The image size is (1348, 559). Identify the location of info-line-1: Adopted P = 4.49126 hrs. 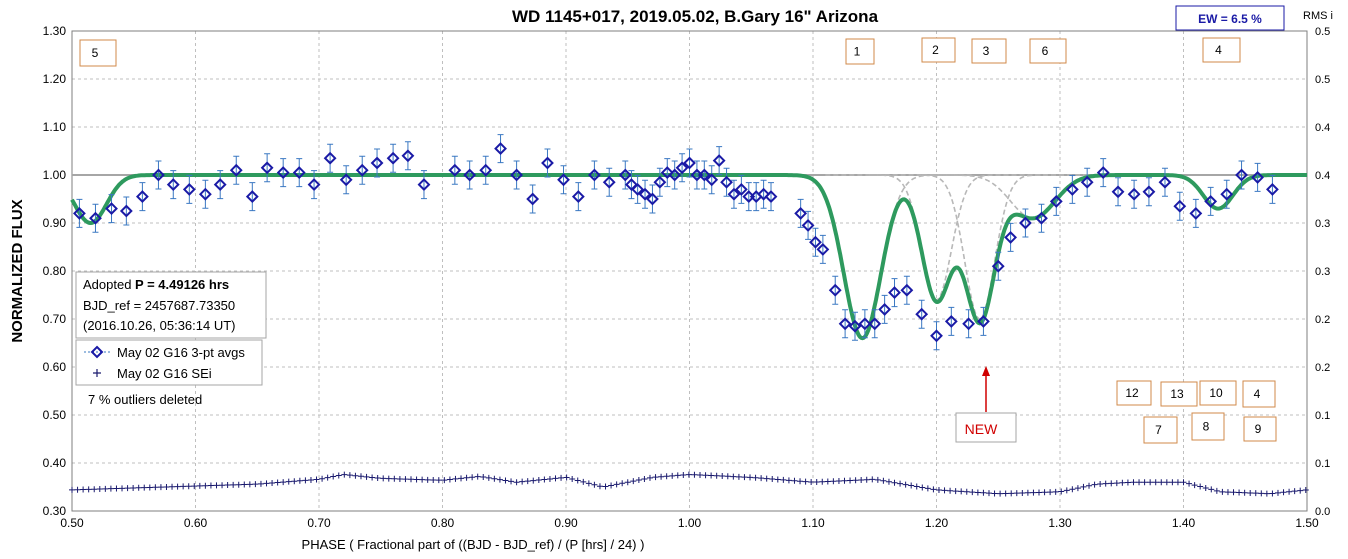
(156, 284).